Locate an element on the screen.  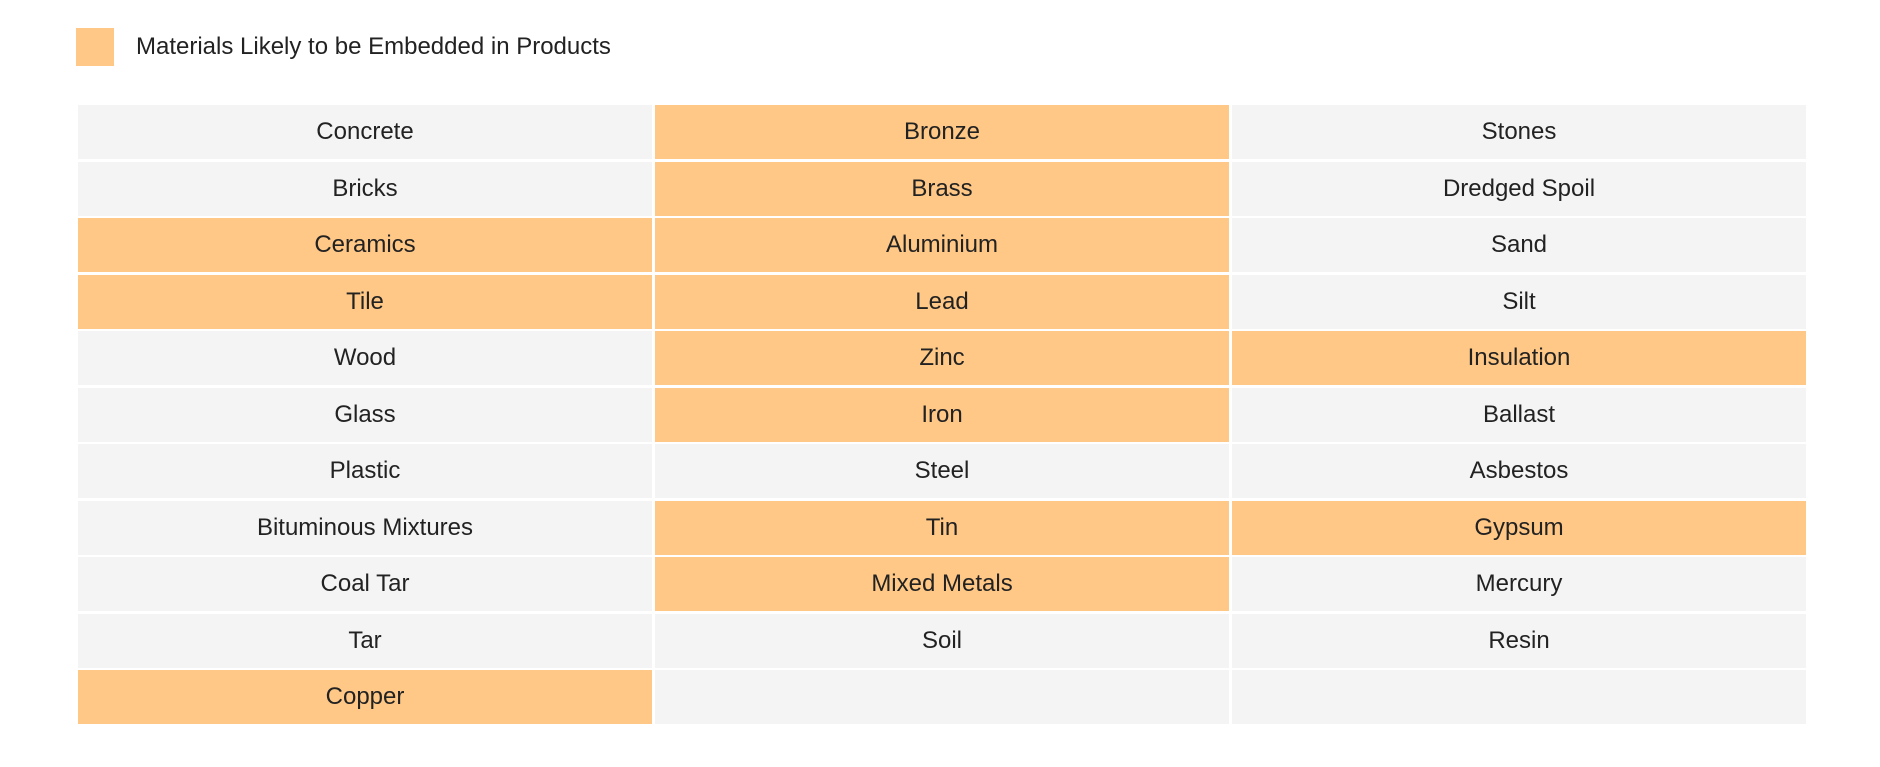
material-cell: Coal Tar is located at coordinates (365, 584).